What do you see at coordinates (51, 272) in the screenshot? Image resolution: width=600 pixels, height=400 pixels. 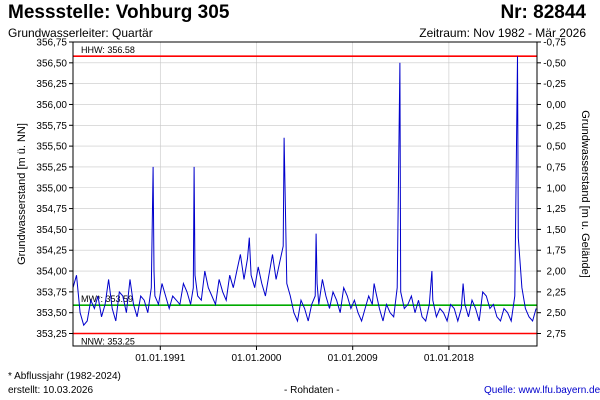 I see `y-tick-label: 354,00` at bounding box center [51, 272].